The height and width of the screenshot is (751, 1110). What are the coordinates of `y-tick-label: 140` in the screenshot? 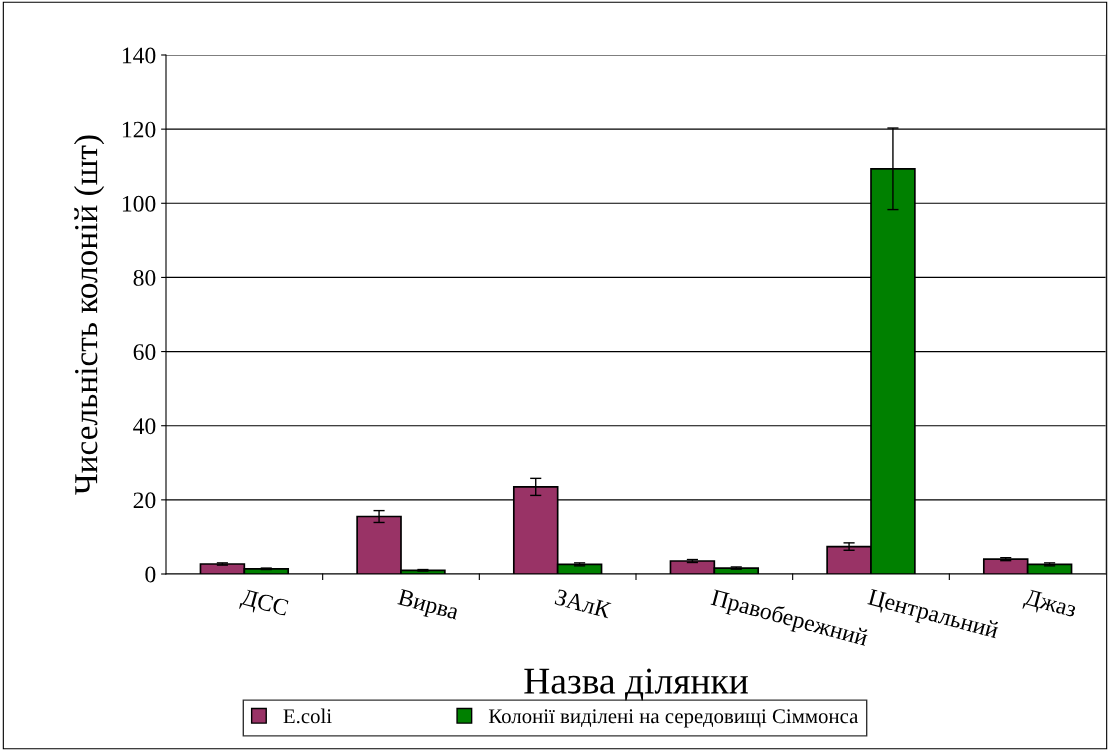 It's located at (139, 55).